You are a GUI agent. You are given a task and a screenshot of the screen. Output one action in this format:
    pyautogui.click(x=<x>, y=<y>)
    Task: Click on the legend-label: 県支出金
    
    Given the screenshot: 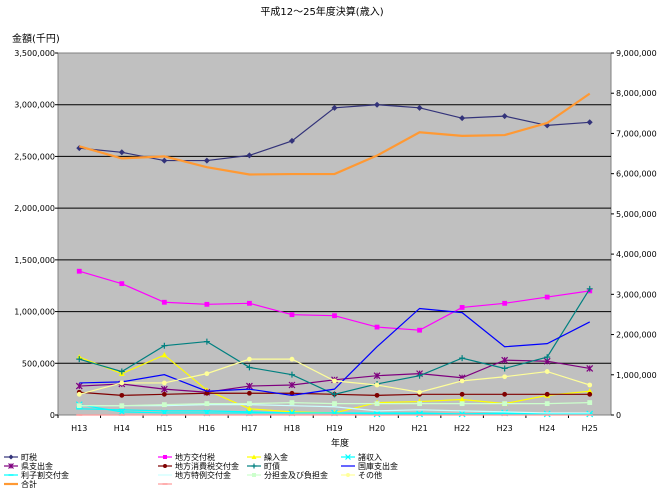 What is the action you would take?
    pyautogui.click(x=37, y=466)
    